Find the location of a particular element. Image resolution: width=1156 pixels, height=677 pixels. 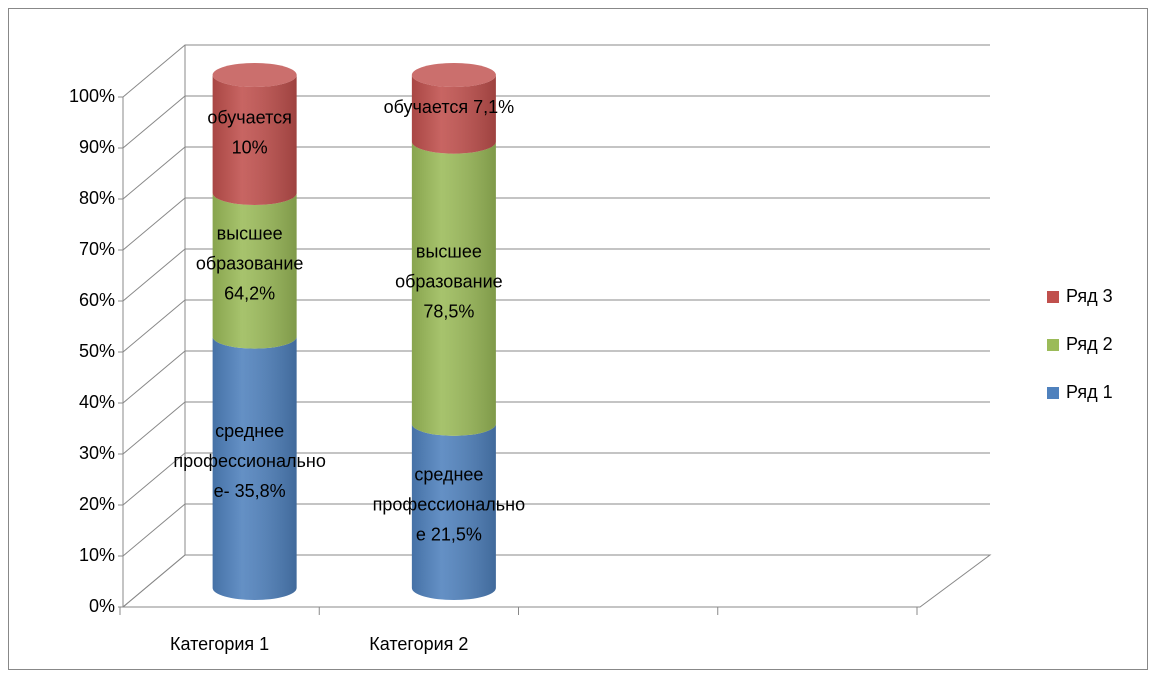

data-label: 64,2% is located at coordinates (249, 294).